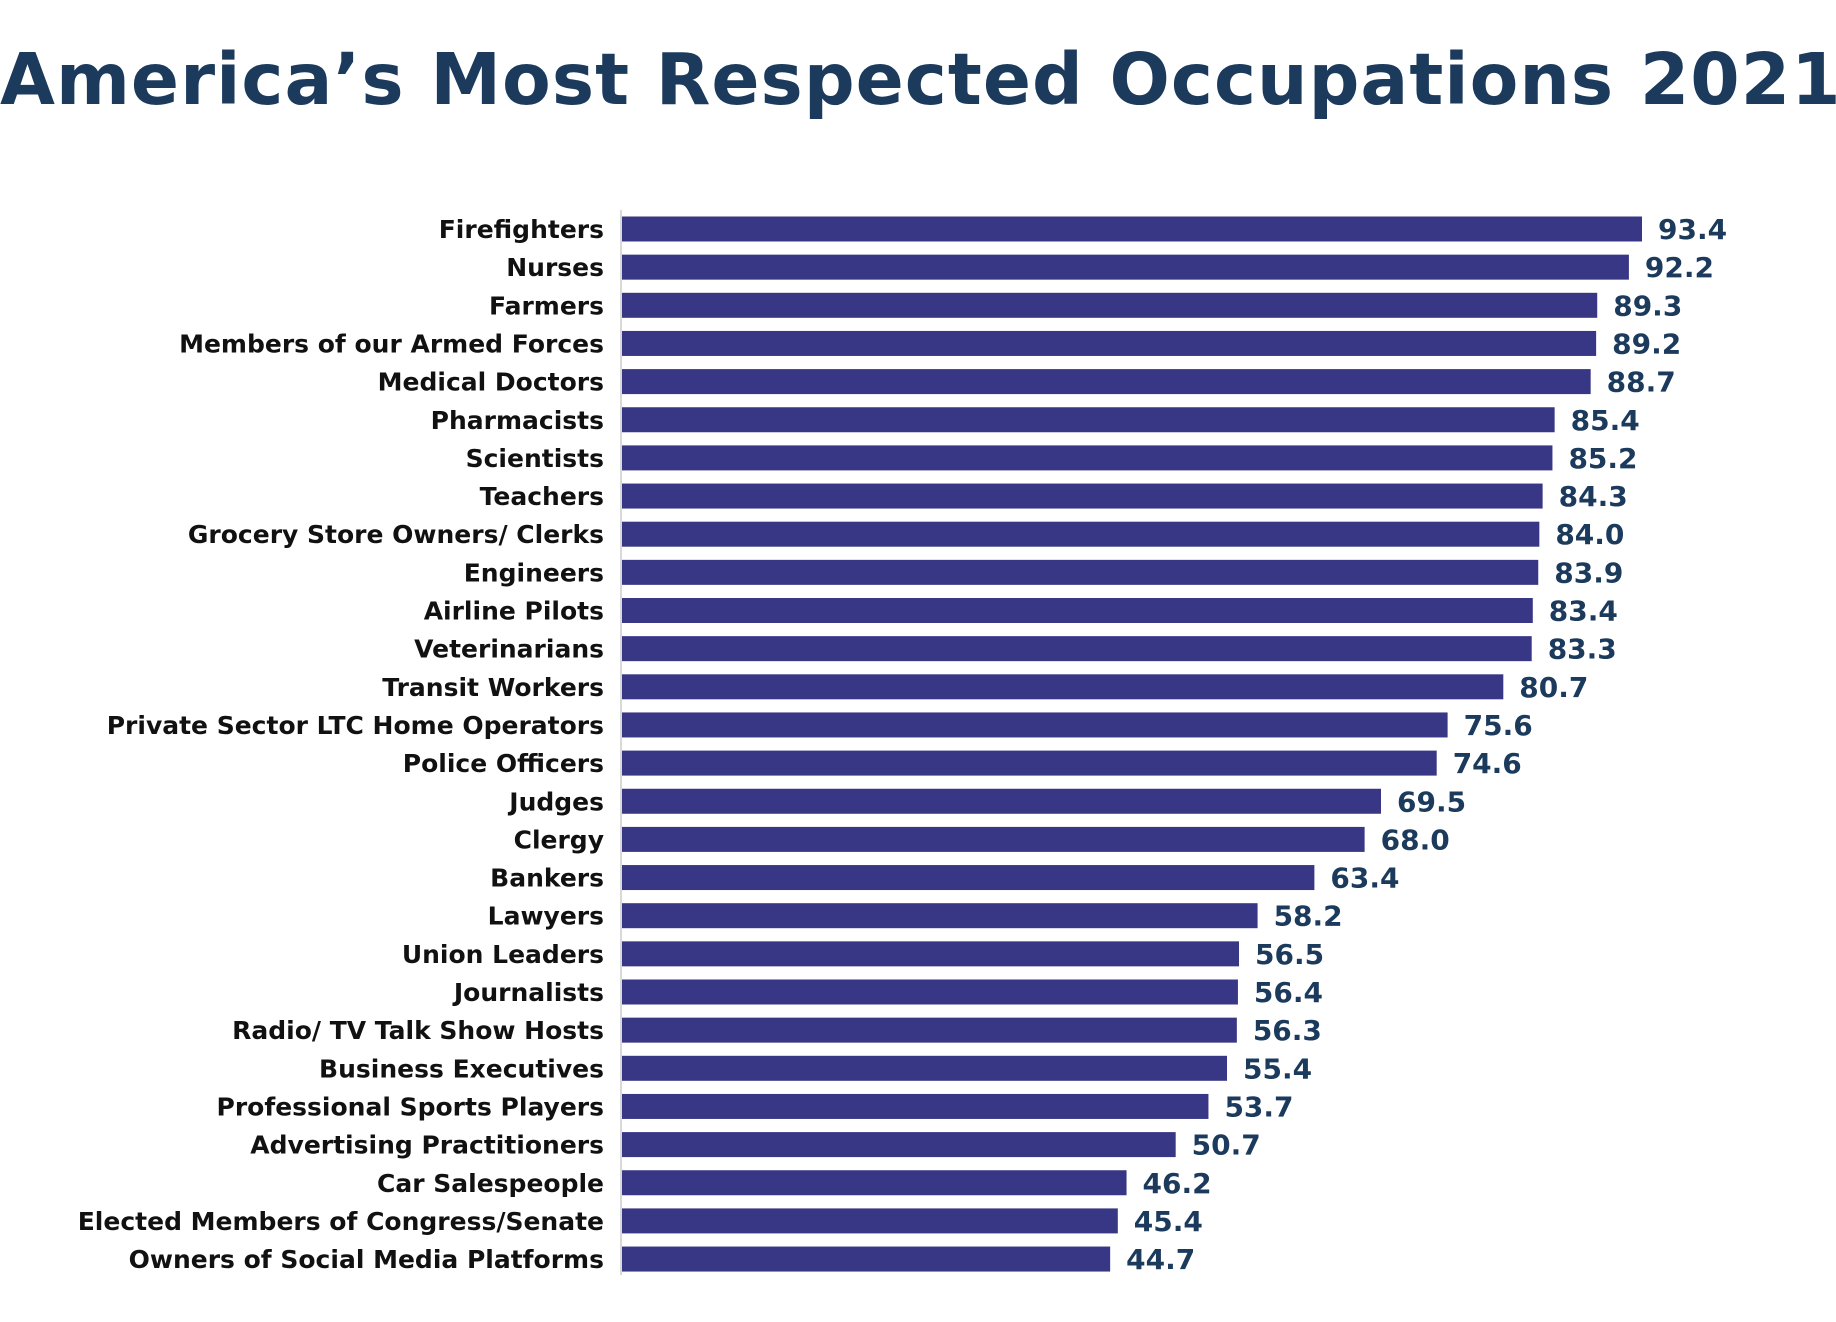 The width and height of the screenshot is (1836, 1322). What do you see at coordinates (1593, 496) in the screenshot?
I see `value-label: 84.3` at bounding box center [1593, 496].